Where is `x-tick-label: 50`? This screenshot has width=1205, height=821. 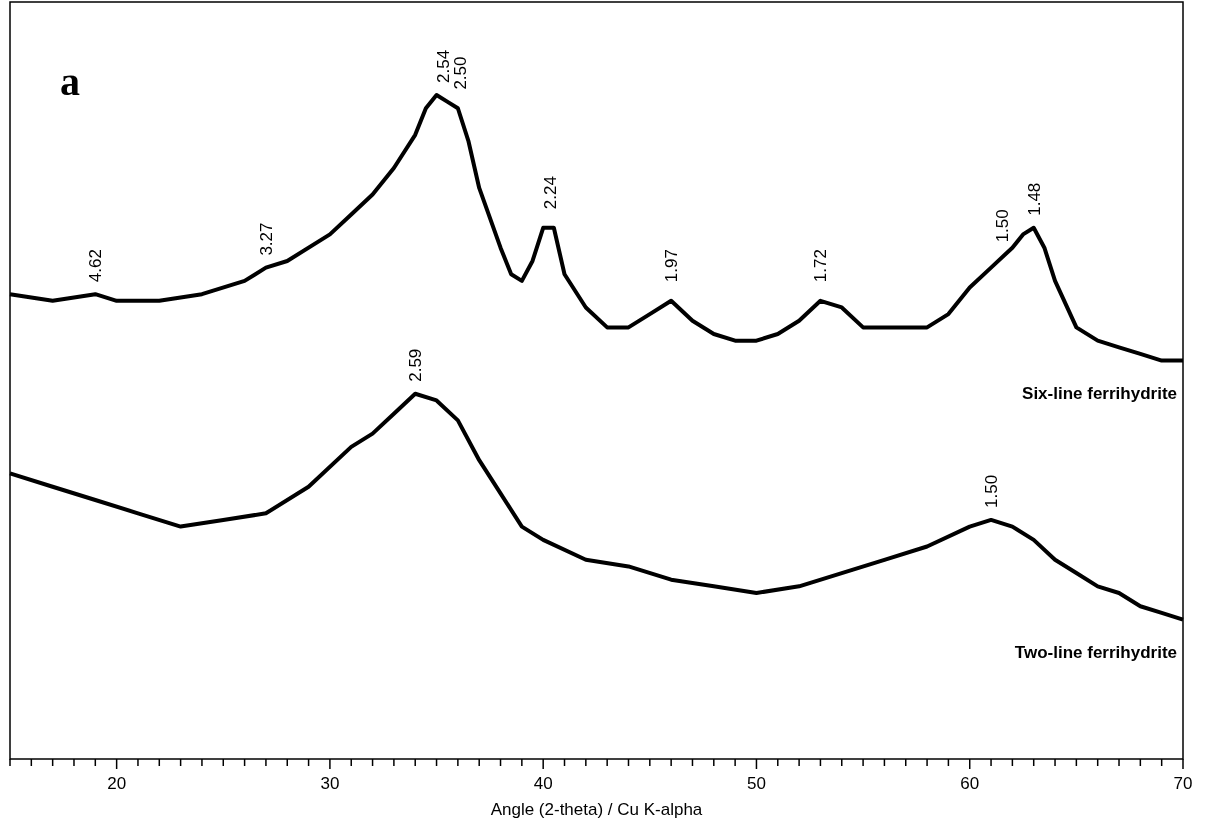
x-tick-label: 50 is located at coordinates (756, 783).